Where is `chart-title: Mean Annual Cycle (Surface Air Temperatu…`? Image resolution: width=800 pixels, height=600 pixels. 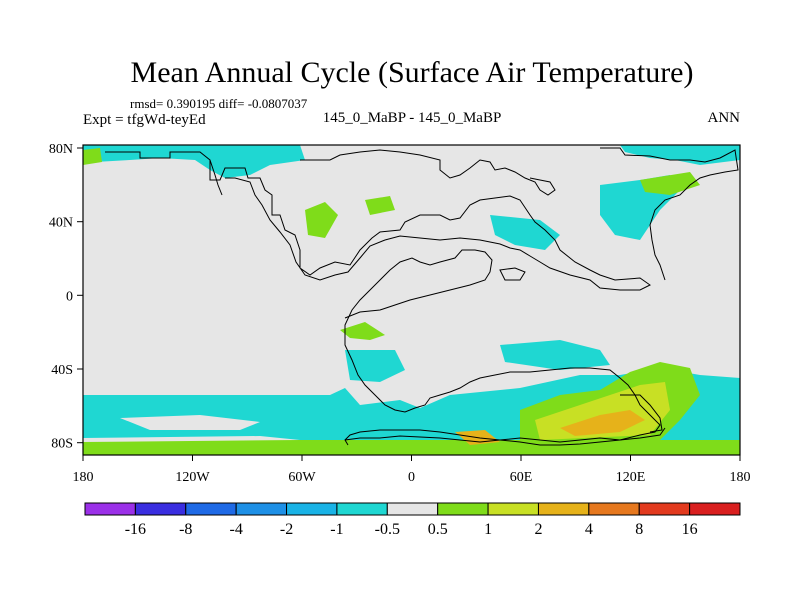 chart-title: Mean Annual Cycle (Surface Air Temperatu… is located at coordinates (412, 72).